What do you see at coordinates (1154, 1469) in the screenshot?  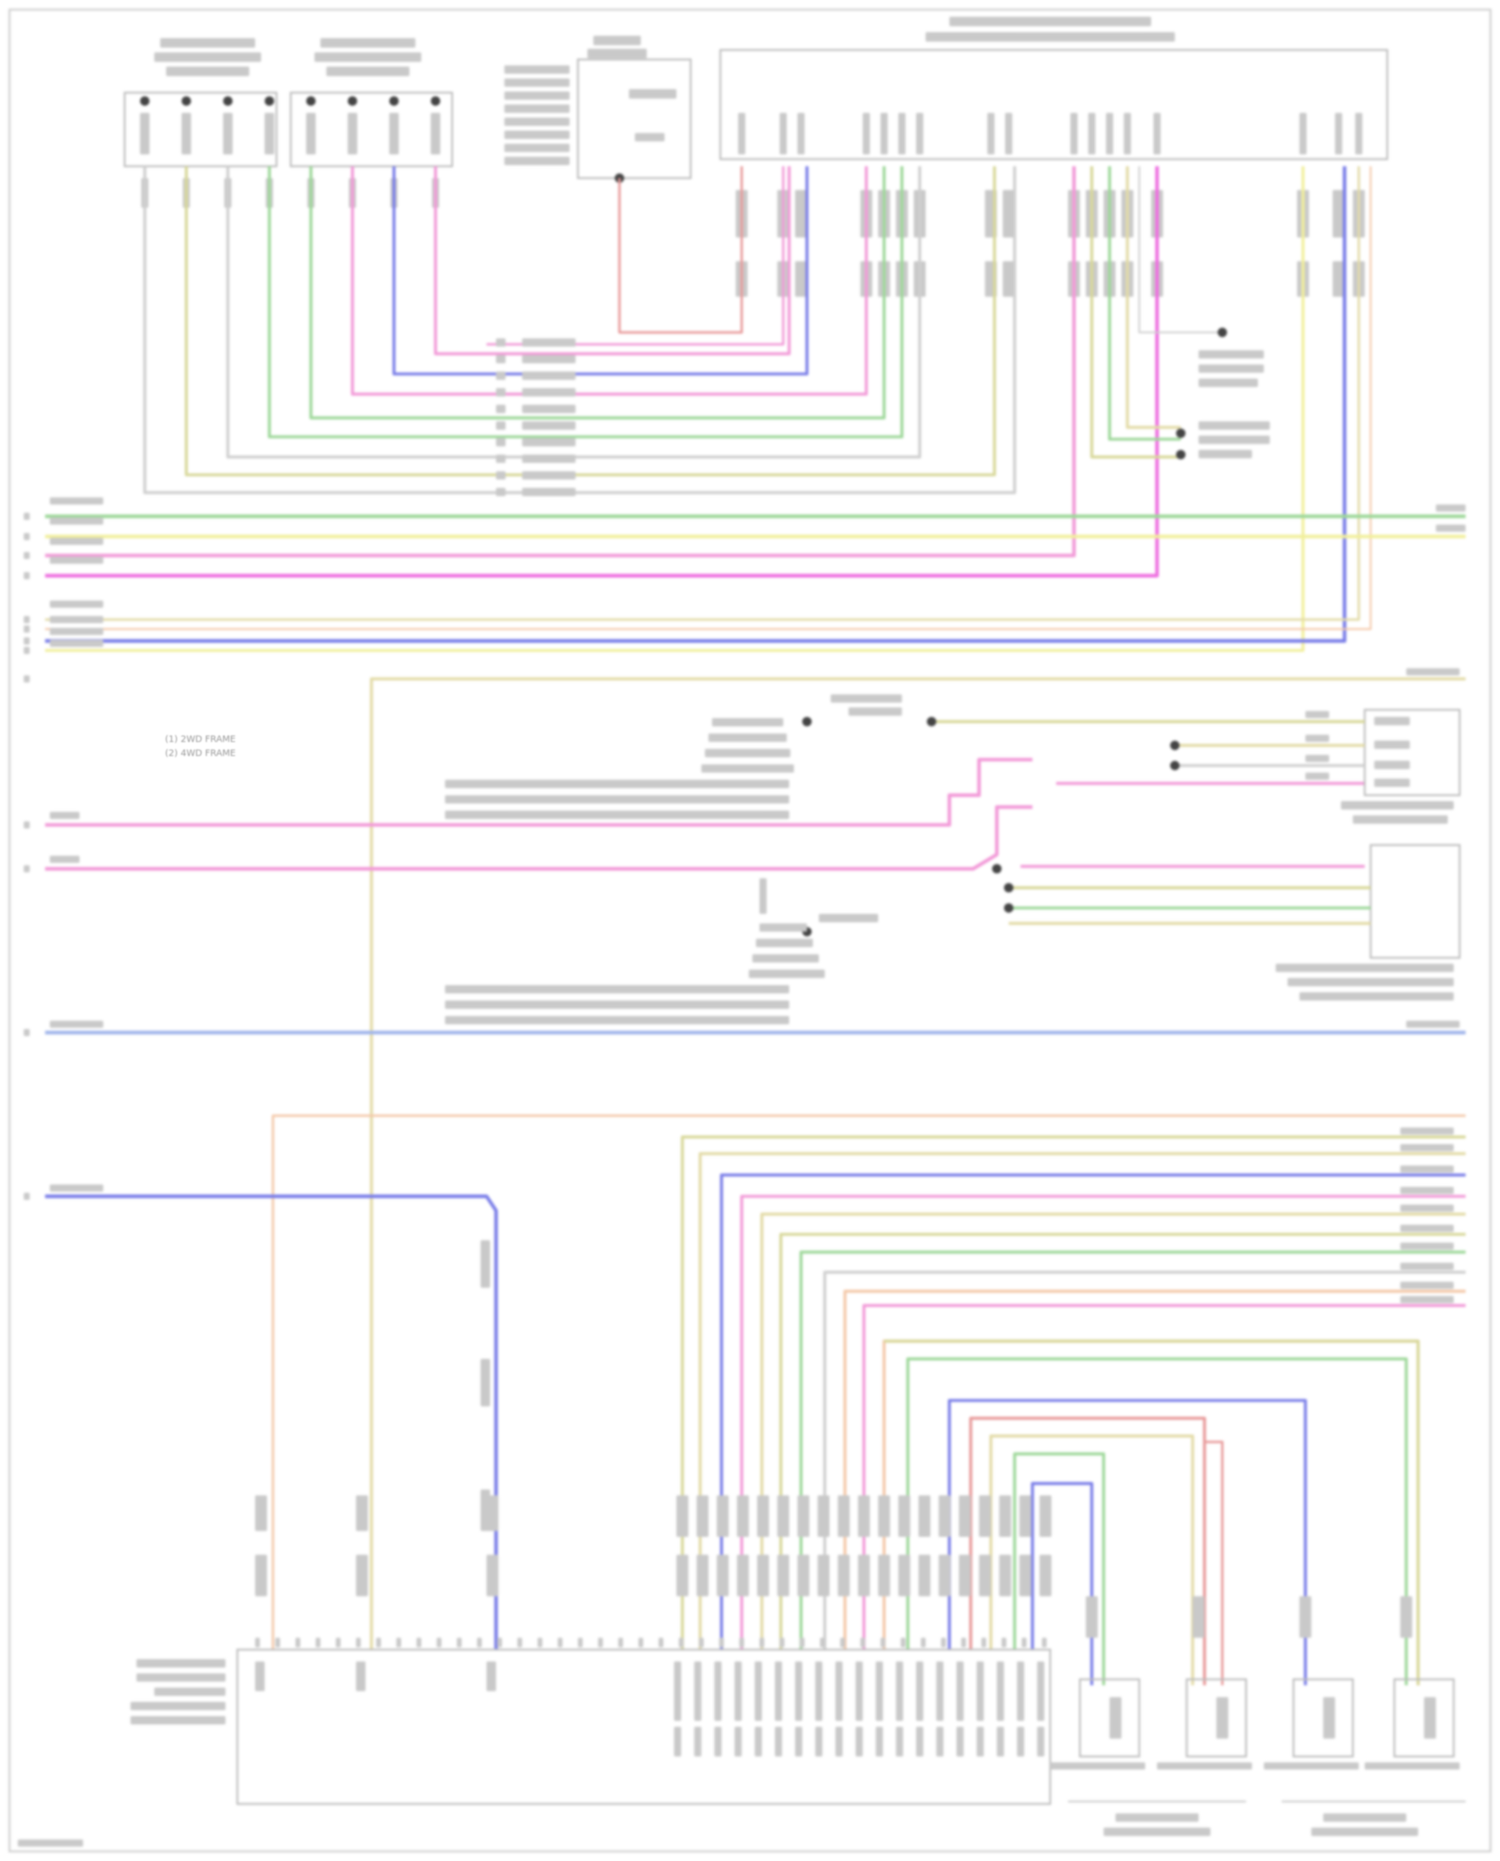 I see `wire-orange` at bounding box center [1154, 1469].